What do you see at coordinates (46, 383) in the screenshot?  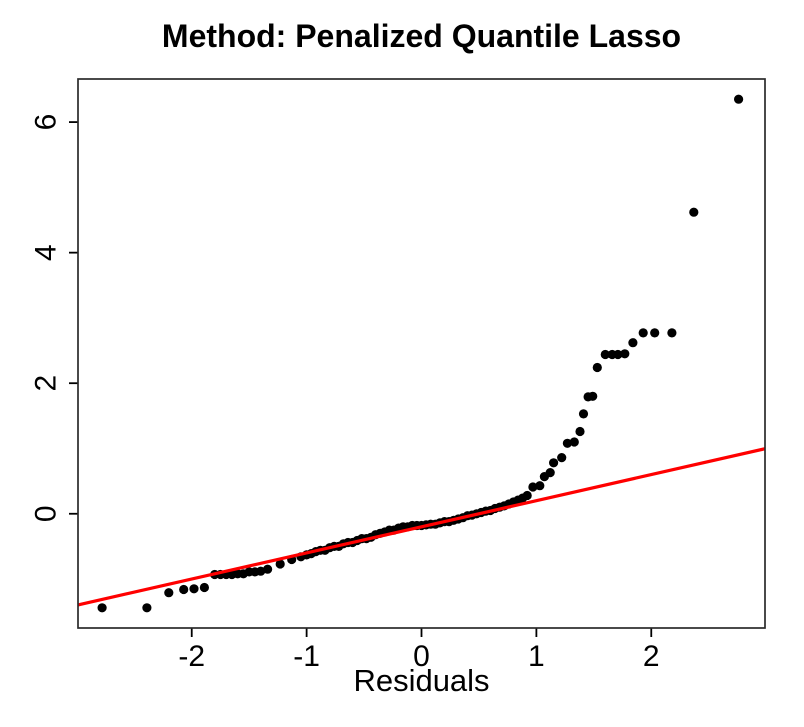 I see `y-axis-tick-label: 2` at bounding box center [46, 383].